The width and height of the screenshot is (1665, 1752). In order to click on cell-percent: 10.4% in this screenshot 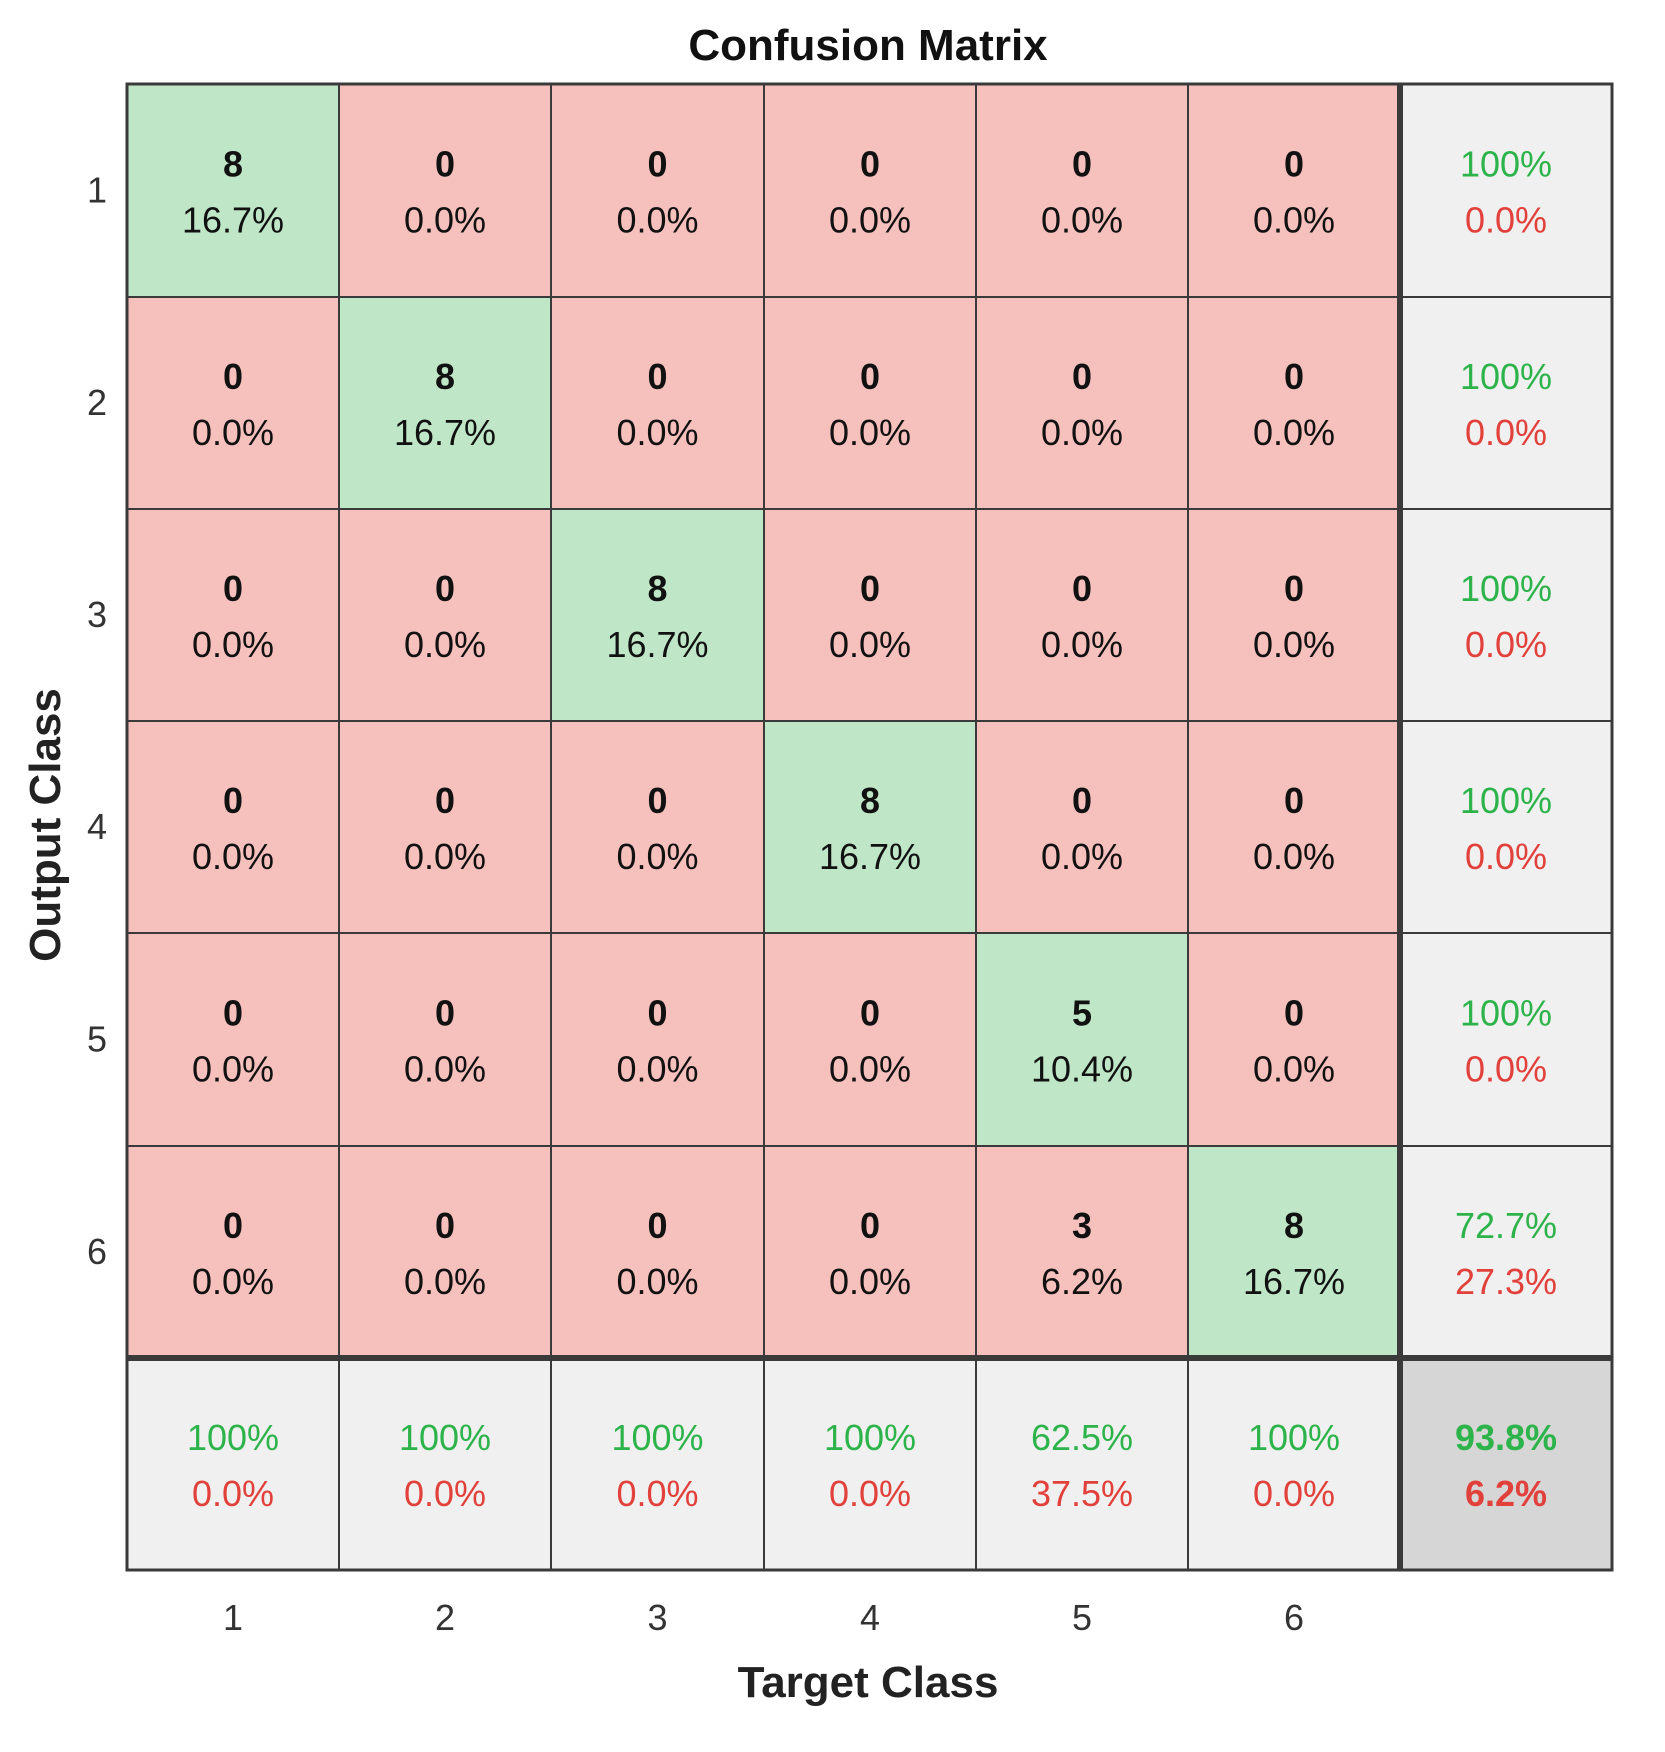, I will do `click(1082, 1069)`.